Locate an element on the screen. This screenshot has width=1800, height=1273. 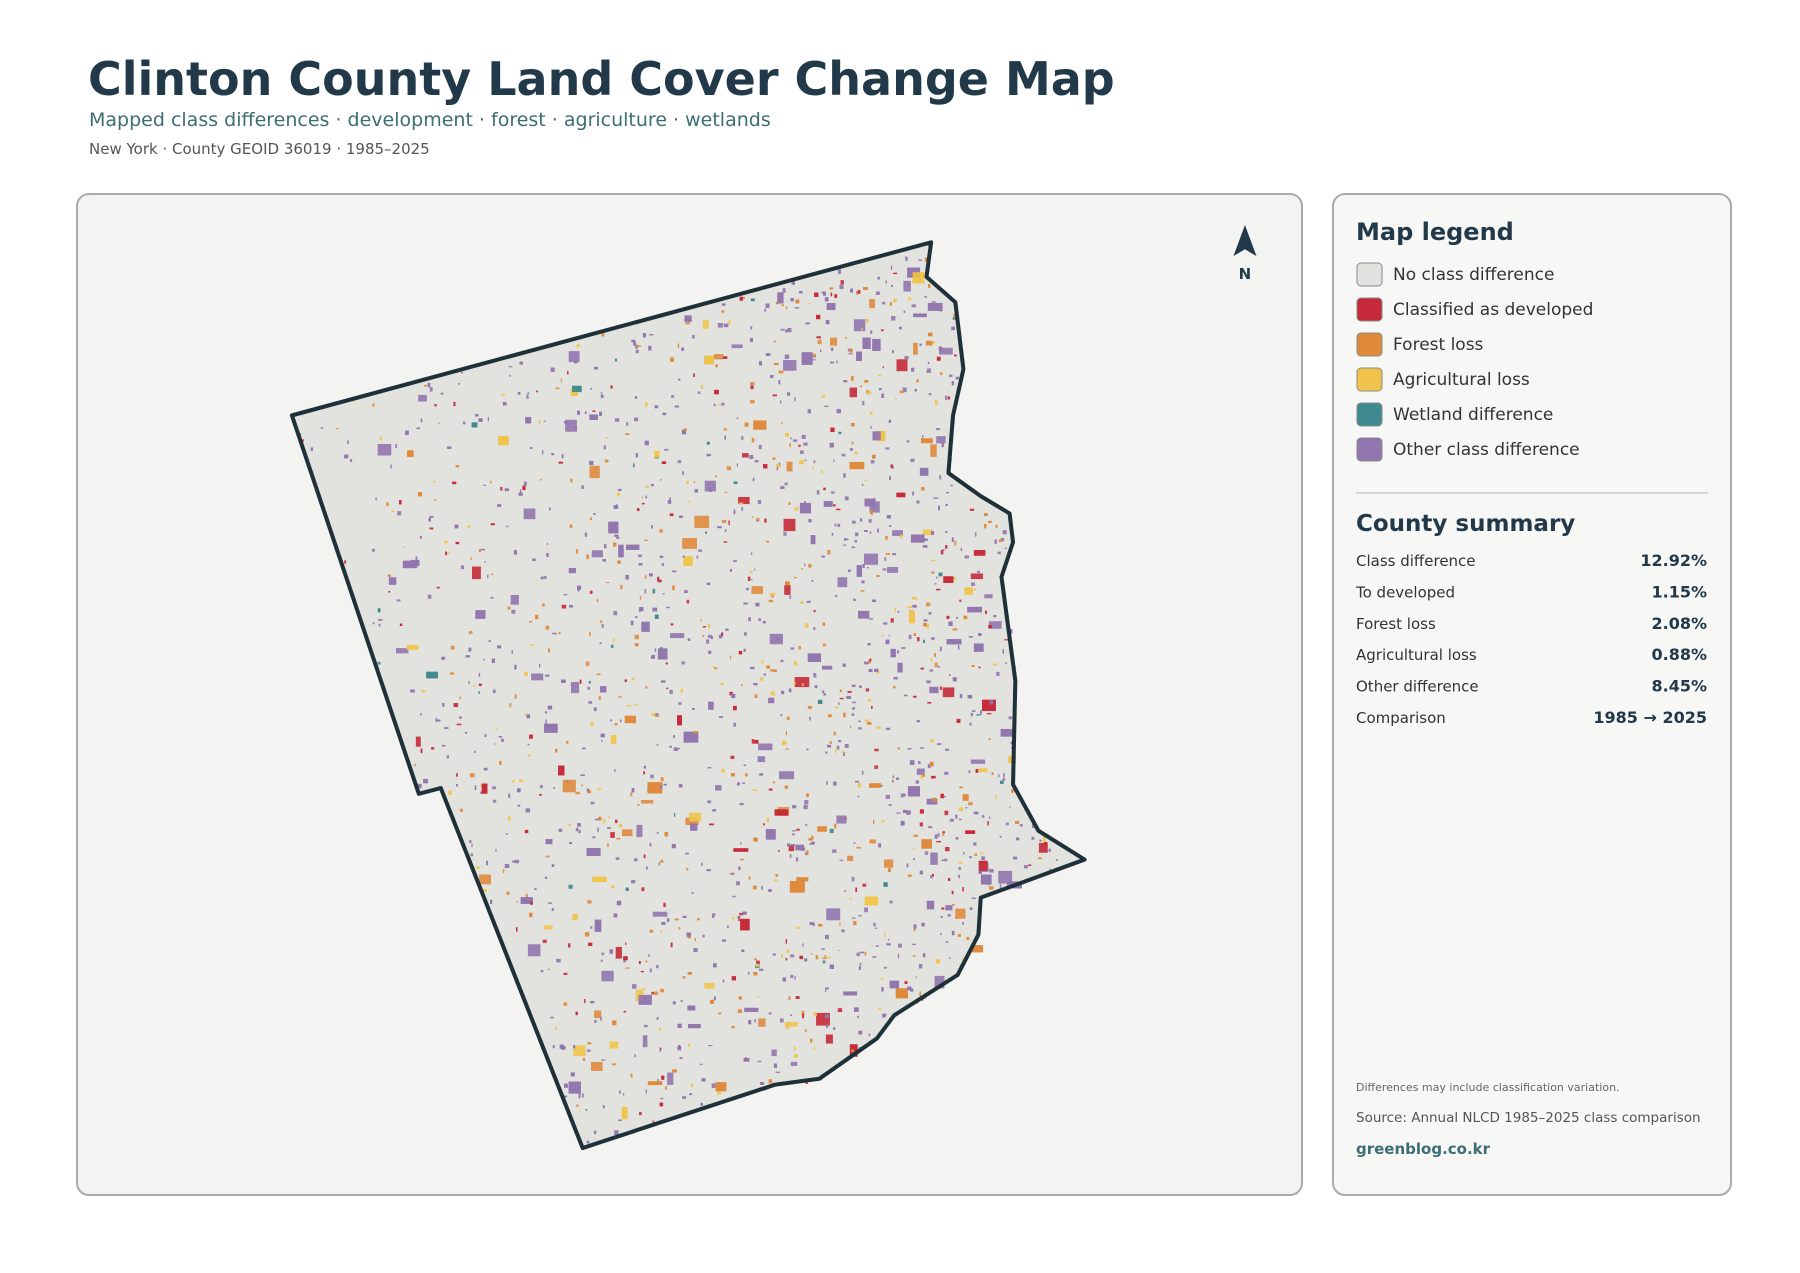
summary-value: 0.88% is located at coordinates (1679, 654).